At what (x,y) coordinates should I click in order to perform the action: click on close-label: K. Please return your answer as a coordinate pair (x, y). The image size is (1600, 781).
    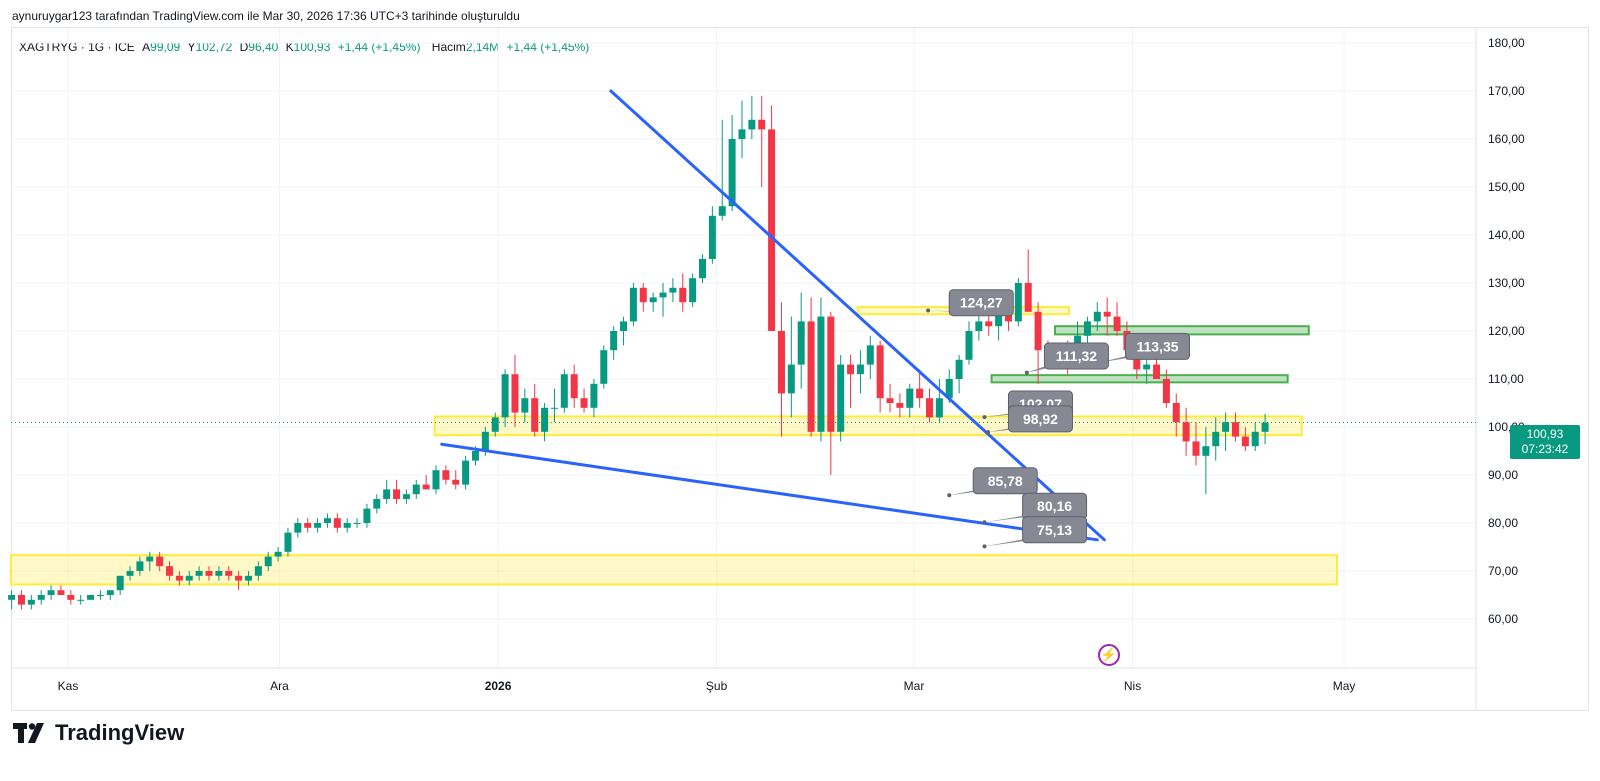
    Looking at the image, I should click on (289, 47).